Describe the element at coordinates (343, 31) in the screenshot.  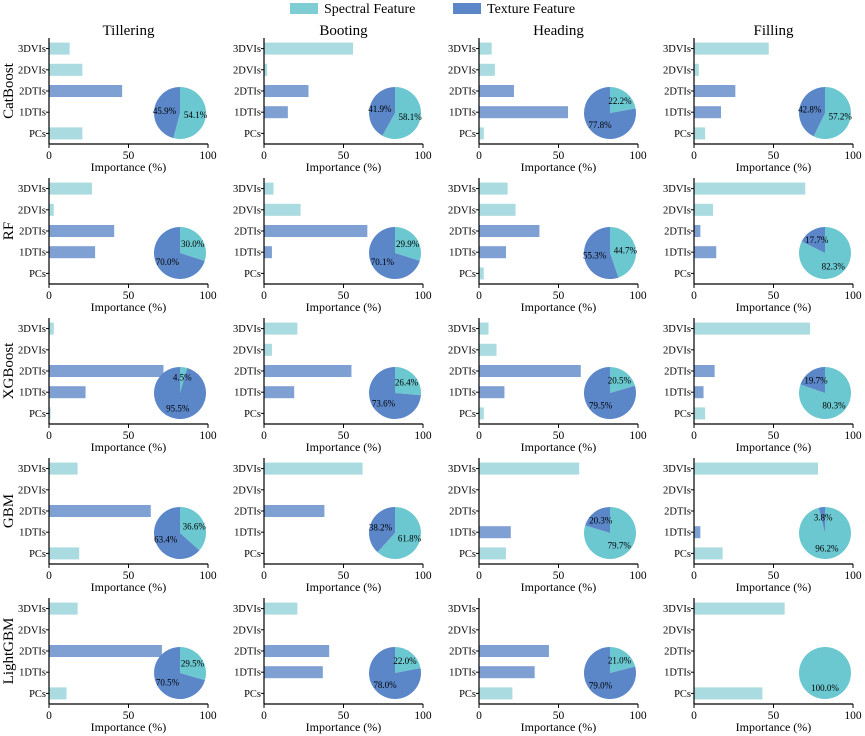
I see `column-title-booting: Booting` at that location.